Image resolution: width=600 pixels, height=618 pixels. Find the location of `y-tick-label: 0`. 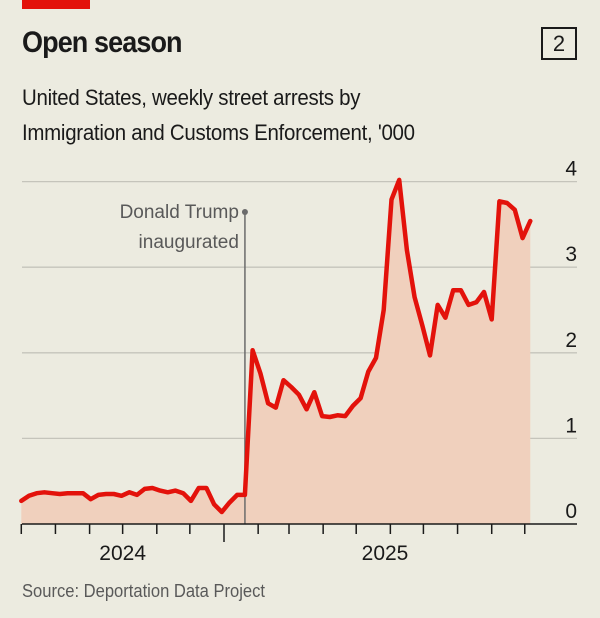

y-tick-label: 0 is located at coordinates (571, 511).